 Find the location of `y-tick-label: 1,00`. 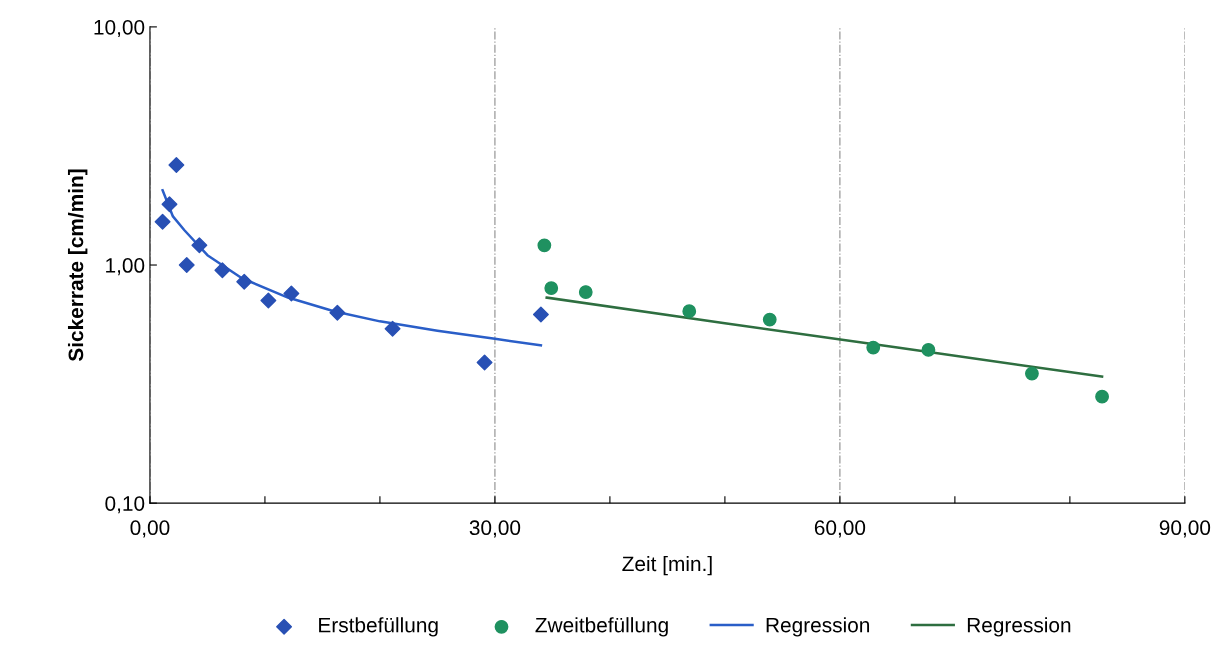

y-tick-label: 1,00 is located at coordinates (125, 267).